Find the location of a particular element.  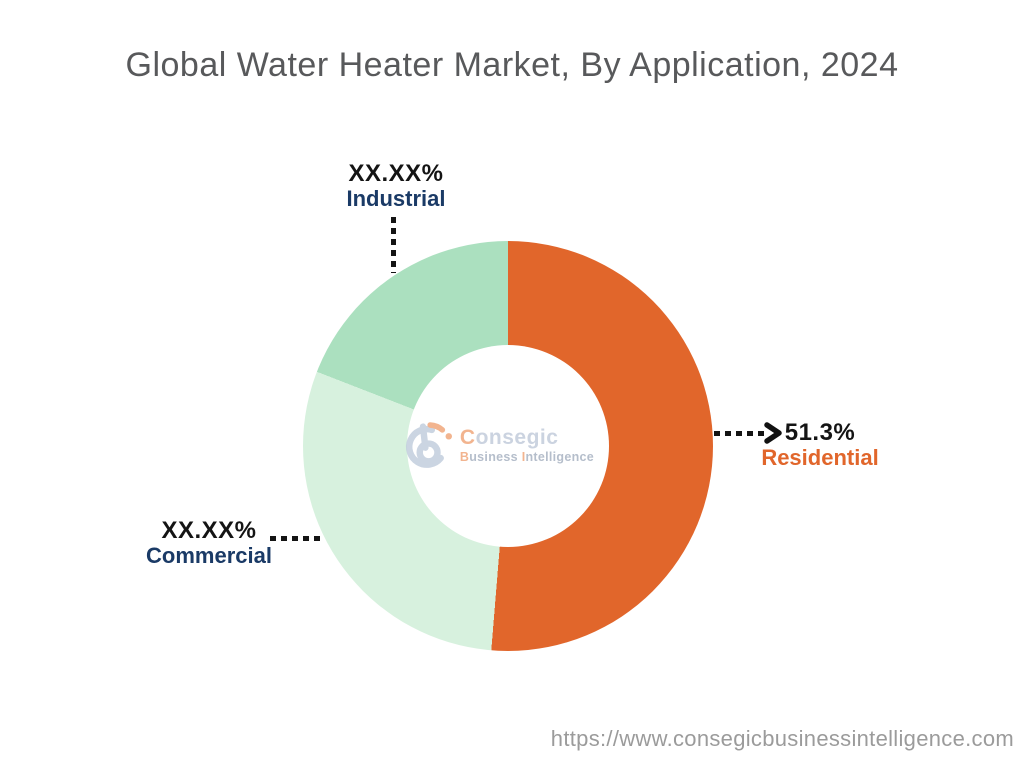

watermark-brand: Consegic is located at coordinates (527, 438).